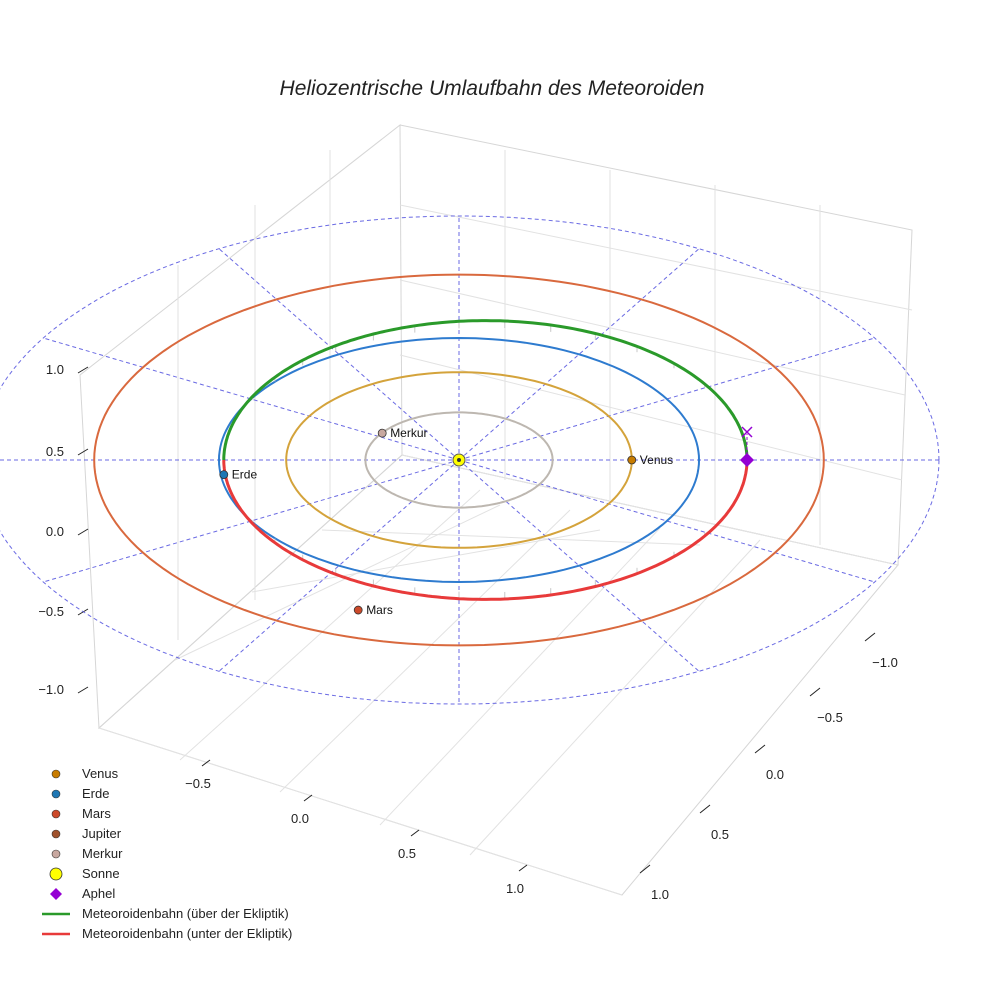  I want to click on planet-merkur, so click(382, 433).